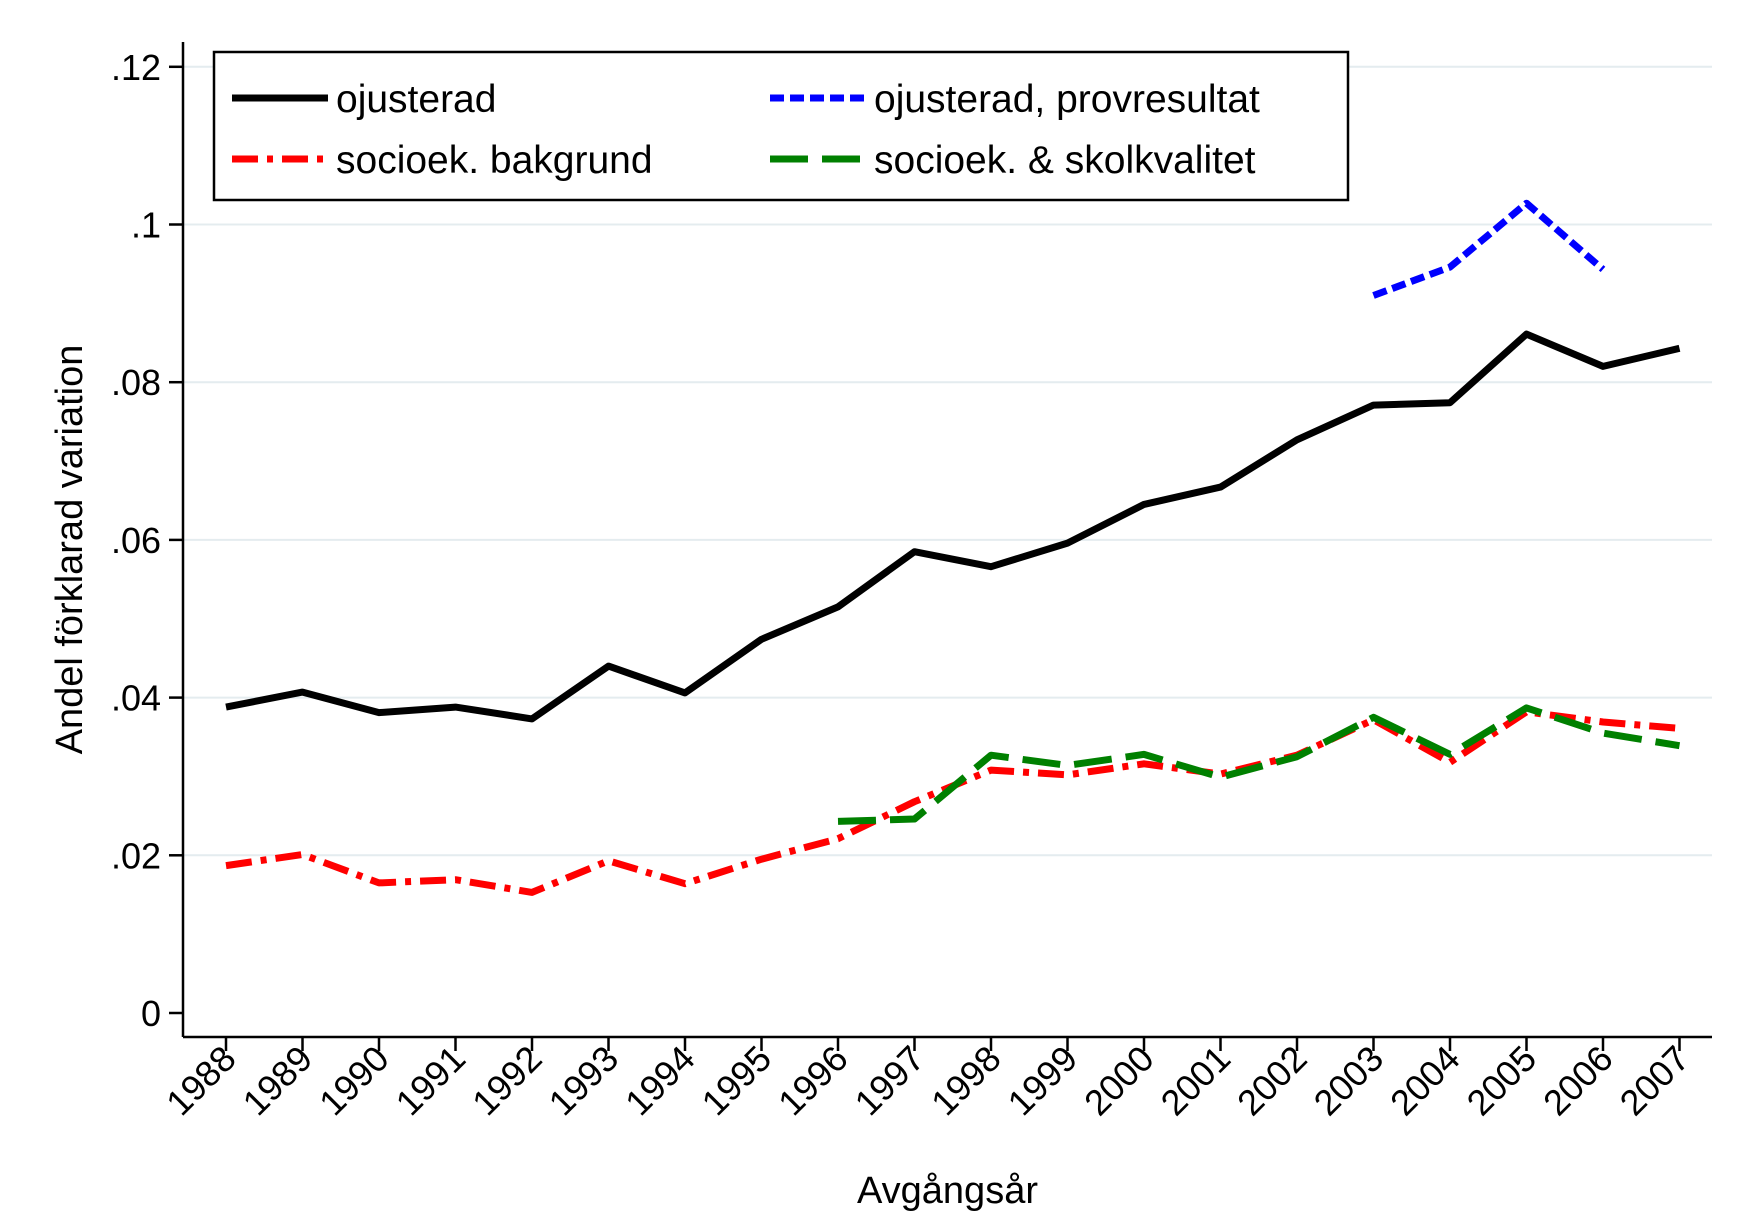 Image resolution: width=1737 pixels, height=1214 pixels. I want to click on legend-label: socioek. bakgrund, so click(494, 160).